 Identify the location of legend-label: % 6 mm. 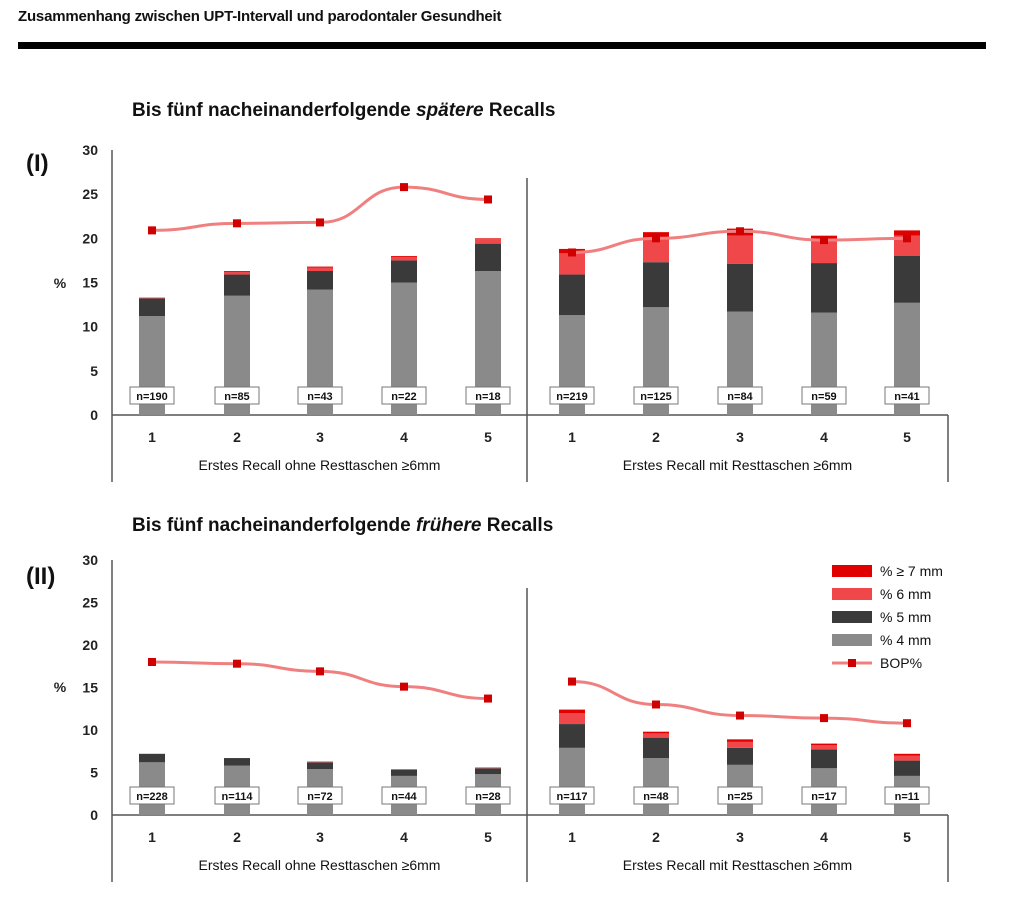
(905, 594).